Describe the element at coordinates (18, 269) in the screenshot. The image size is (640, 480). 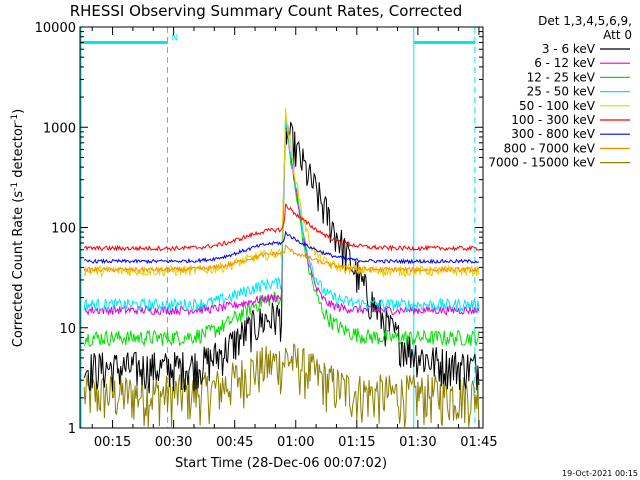
I see `y-axis-label-main: Corrected Count Rate (s` at that location.